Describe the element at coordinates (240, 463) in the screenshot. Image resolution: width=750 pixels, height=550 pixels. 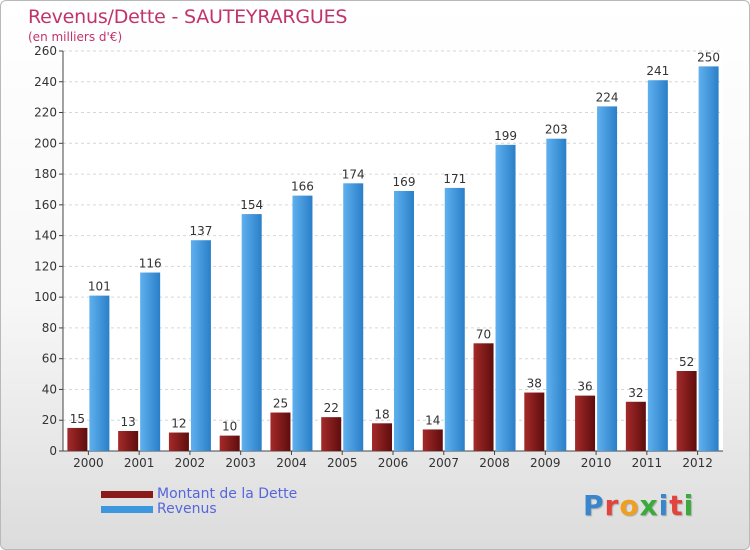
I see `x-tick-label: 2003` at that location.